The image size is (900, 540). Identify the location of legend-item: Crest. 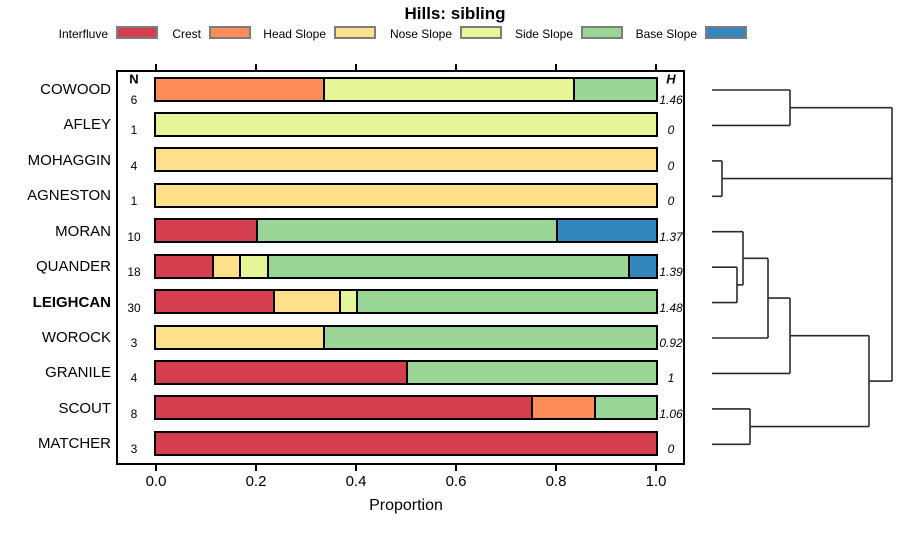
(132, 34).